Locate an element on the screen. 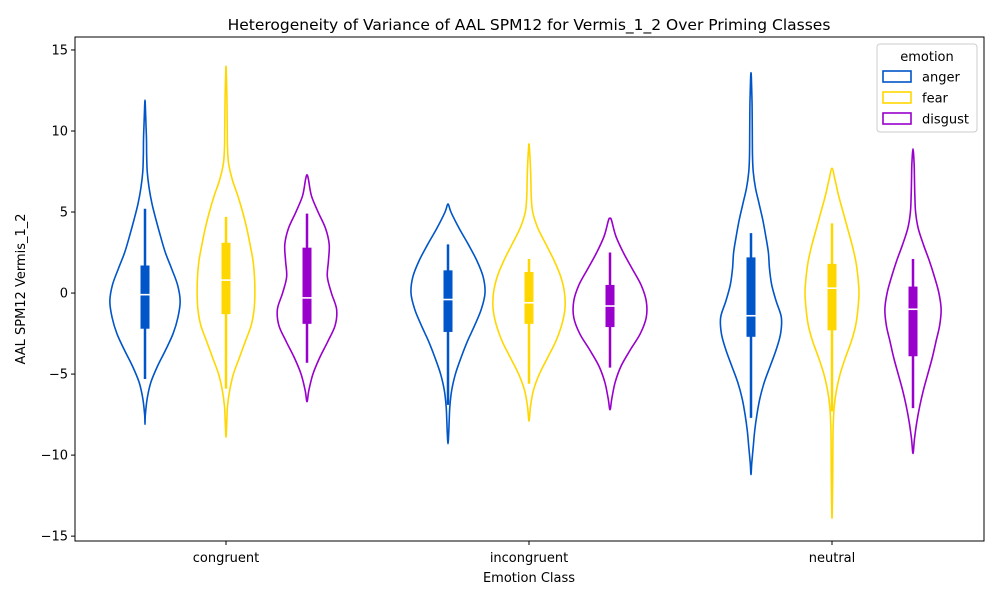  legend: emotion anger fear disgust is located at coordinates (927, 88).